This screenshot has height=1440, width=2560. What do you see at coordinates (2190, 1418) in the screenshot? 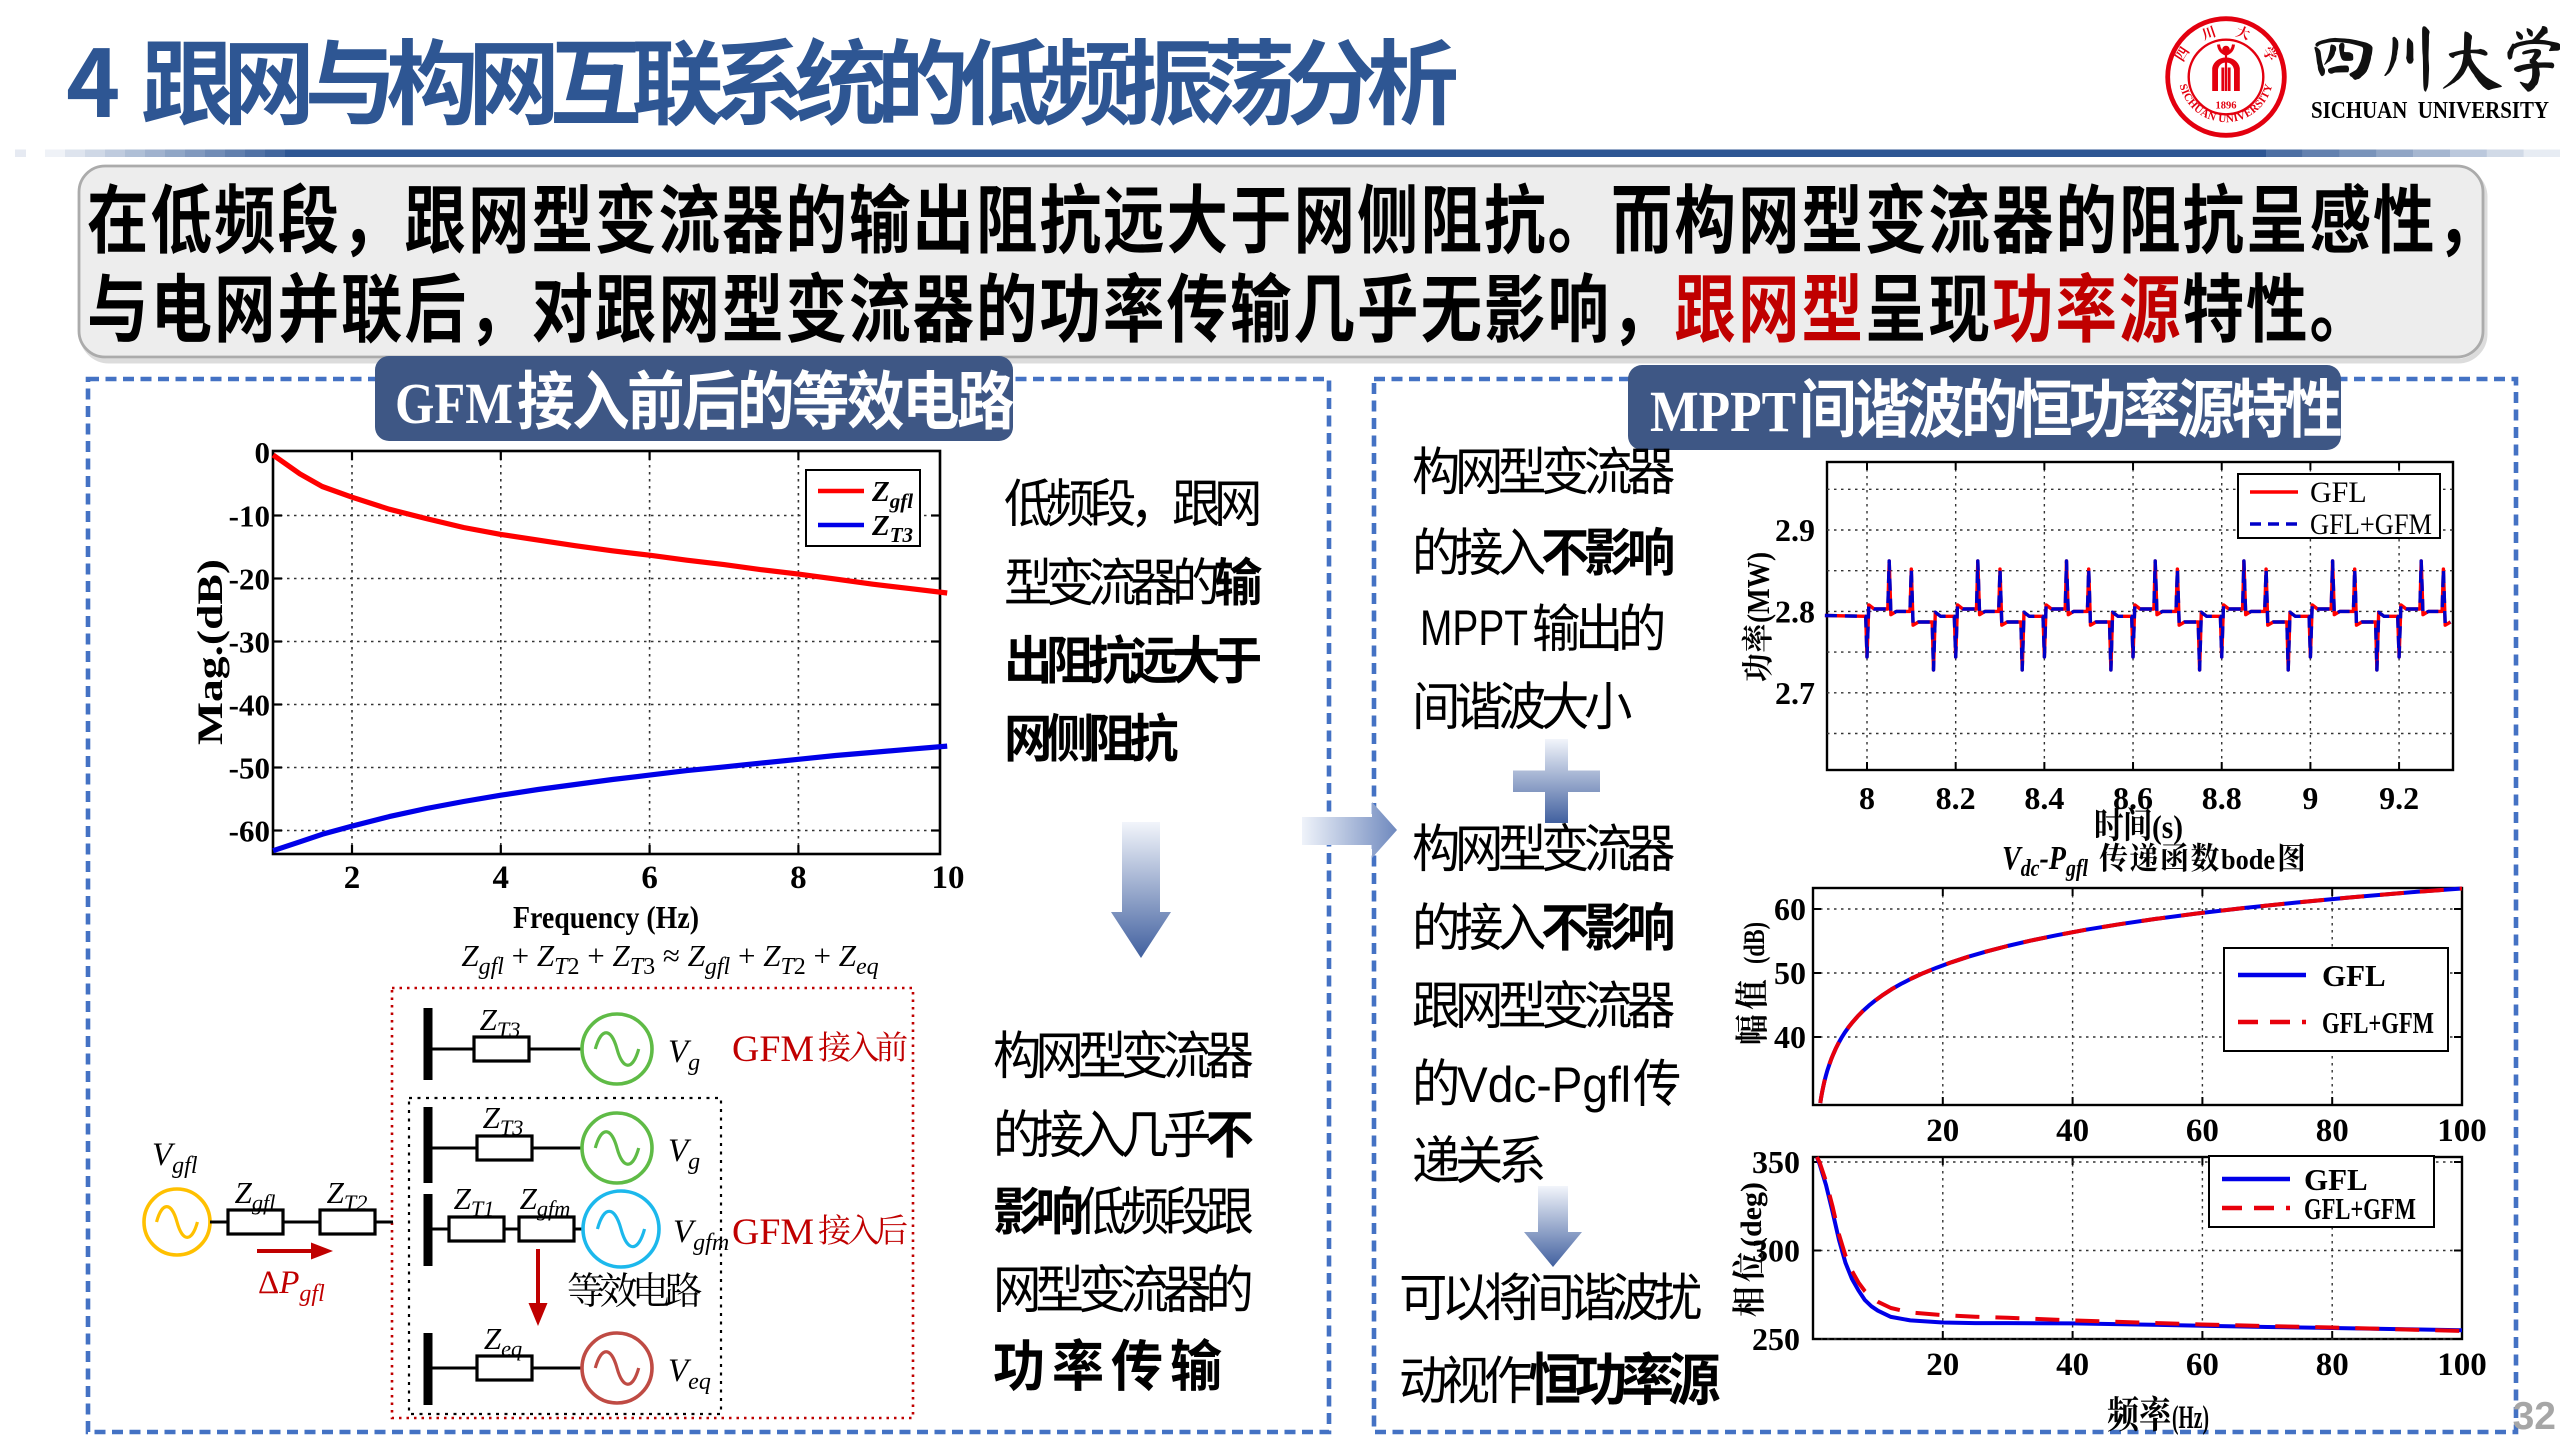
I see `svg-text: (Hz)` at bounding box center [2190, 1418].